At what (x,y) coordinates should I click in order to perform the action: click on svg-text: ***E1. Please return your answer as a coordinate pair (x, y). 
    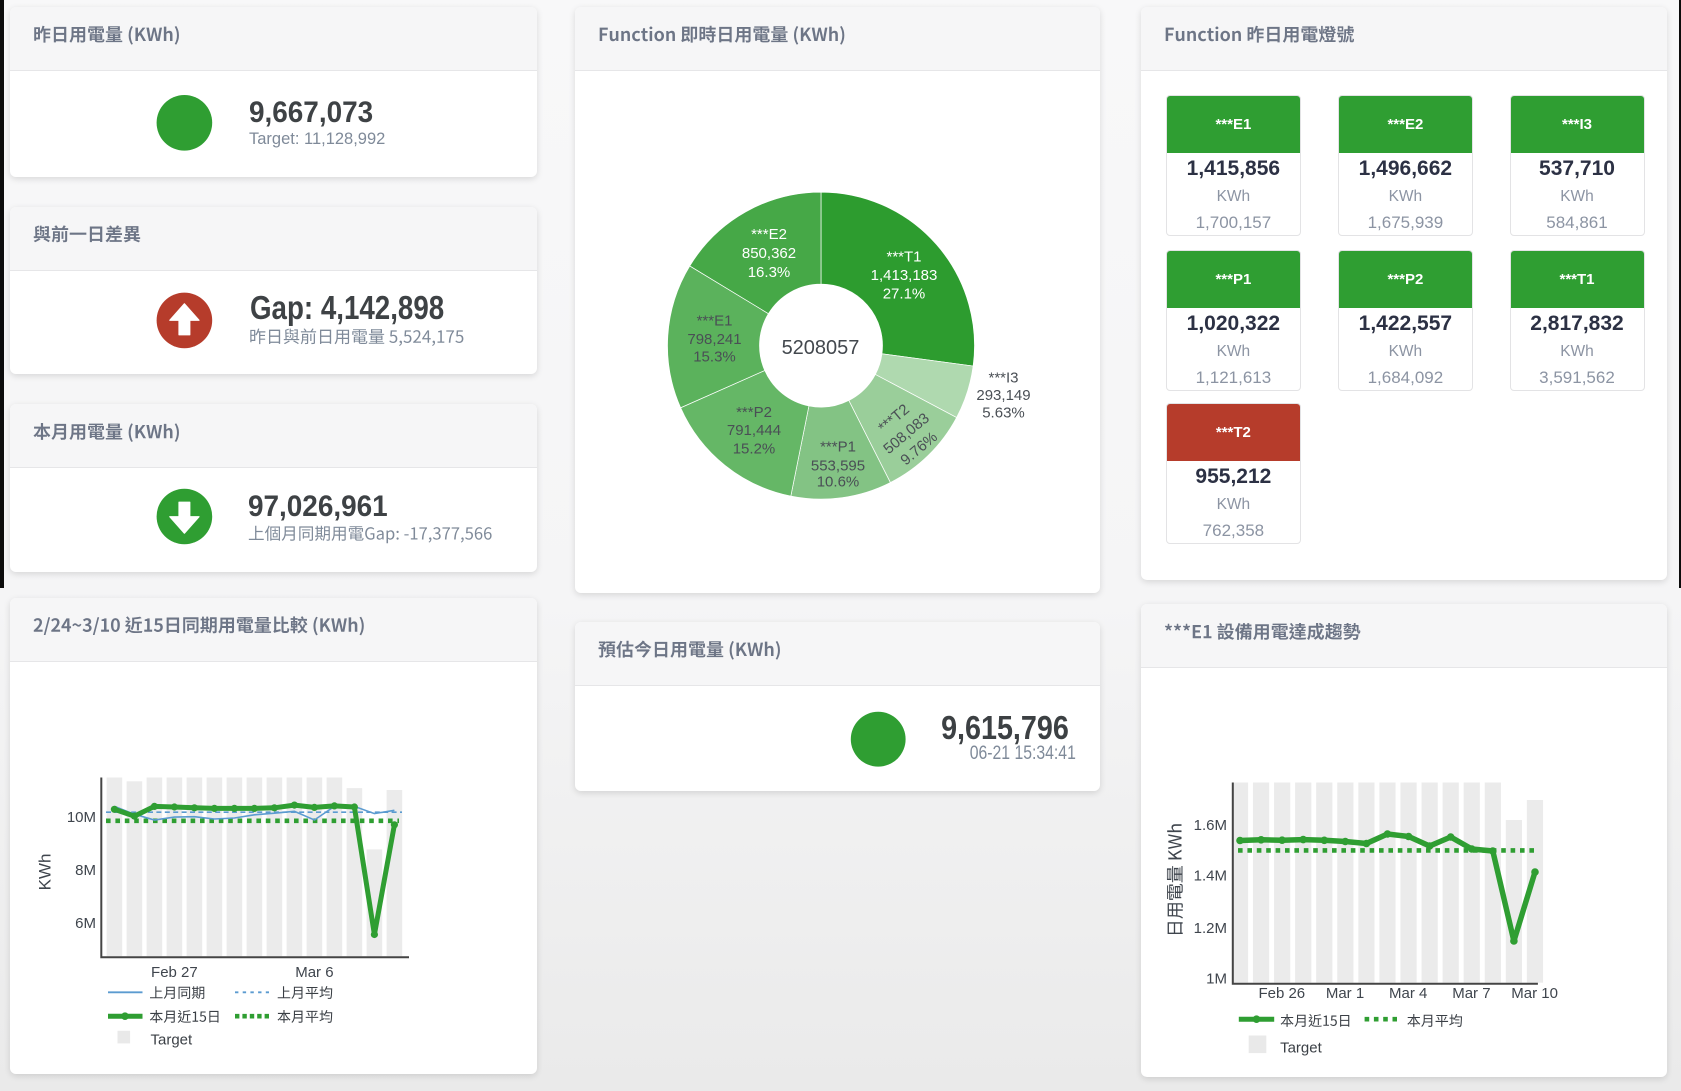
    Looking at the image, I should click on (715, 320).